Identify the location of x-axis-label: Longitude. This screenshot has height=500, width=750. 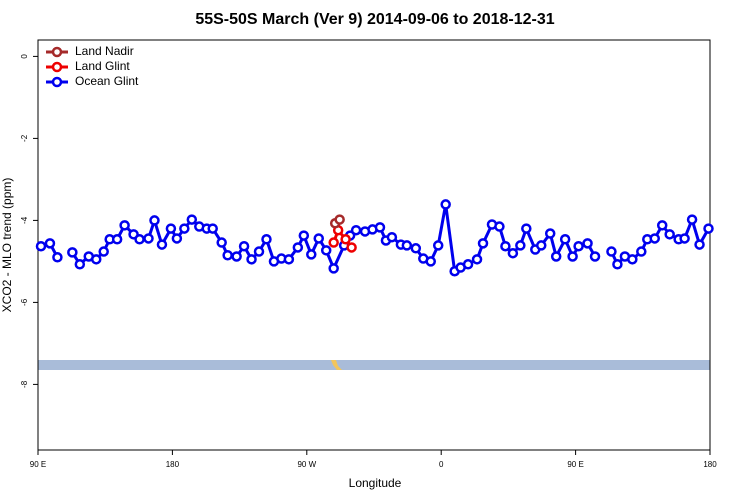
(375, 483).